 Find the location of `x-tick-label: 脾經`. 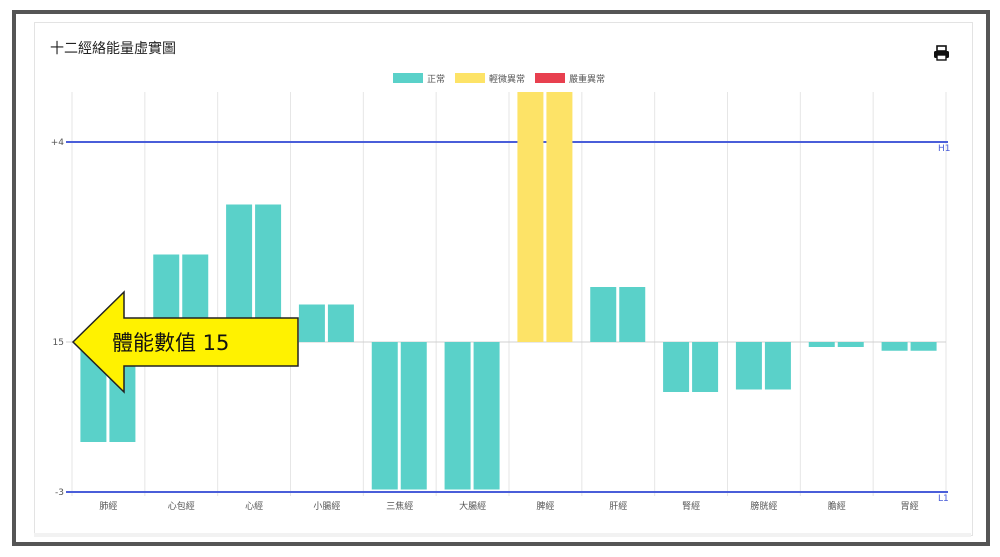

x-tick-label: 脾經 is located at coordinates (545, 506).